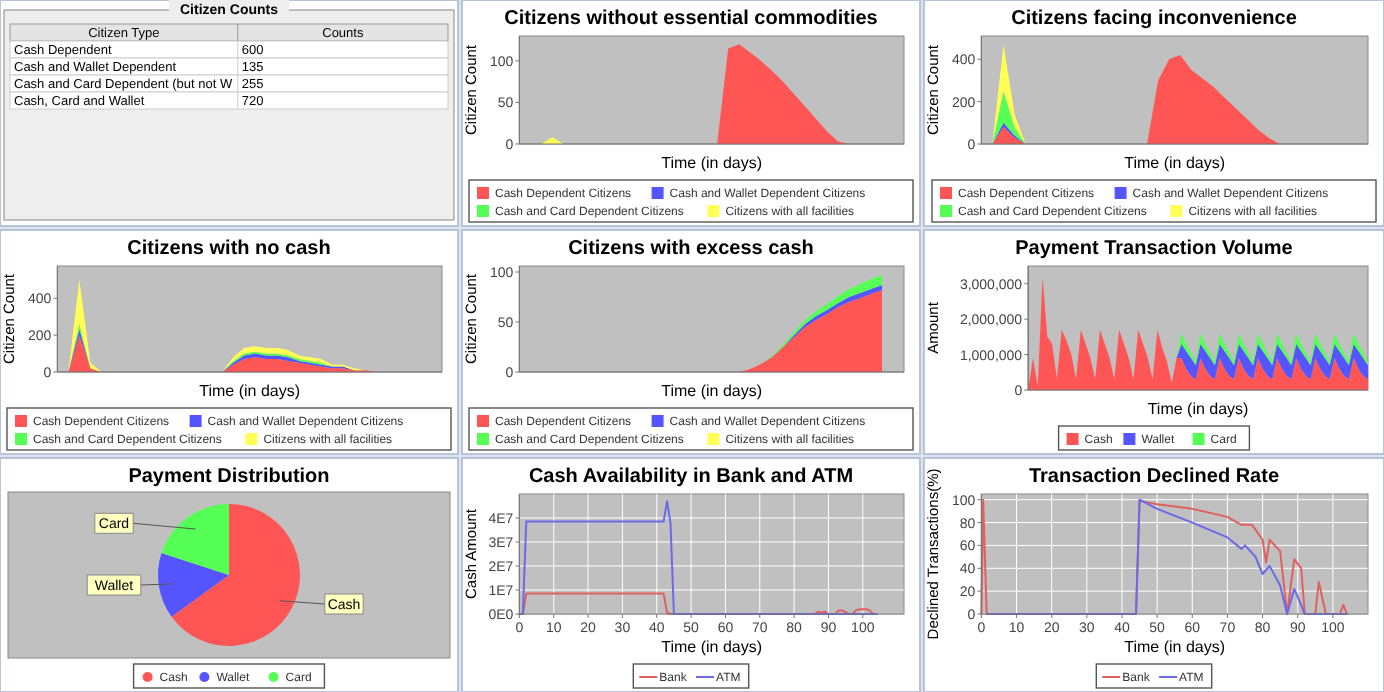 The height and width of the screenshot is (692, 1384). I want to click on chart-title: Payment Transaction Volume, so click(1154, 249).